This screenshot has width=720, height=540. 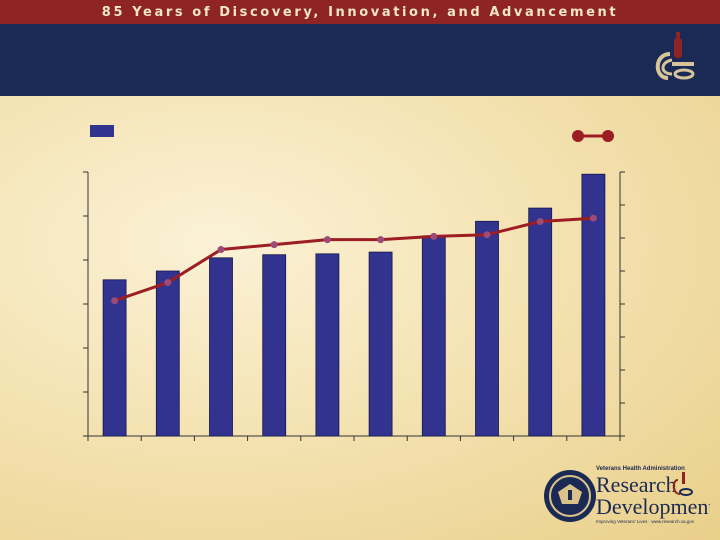 I want to click on legend-line-swatch, so click(x=593, y=136).